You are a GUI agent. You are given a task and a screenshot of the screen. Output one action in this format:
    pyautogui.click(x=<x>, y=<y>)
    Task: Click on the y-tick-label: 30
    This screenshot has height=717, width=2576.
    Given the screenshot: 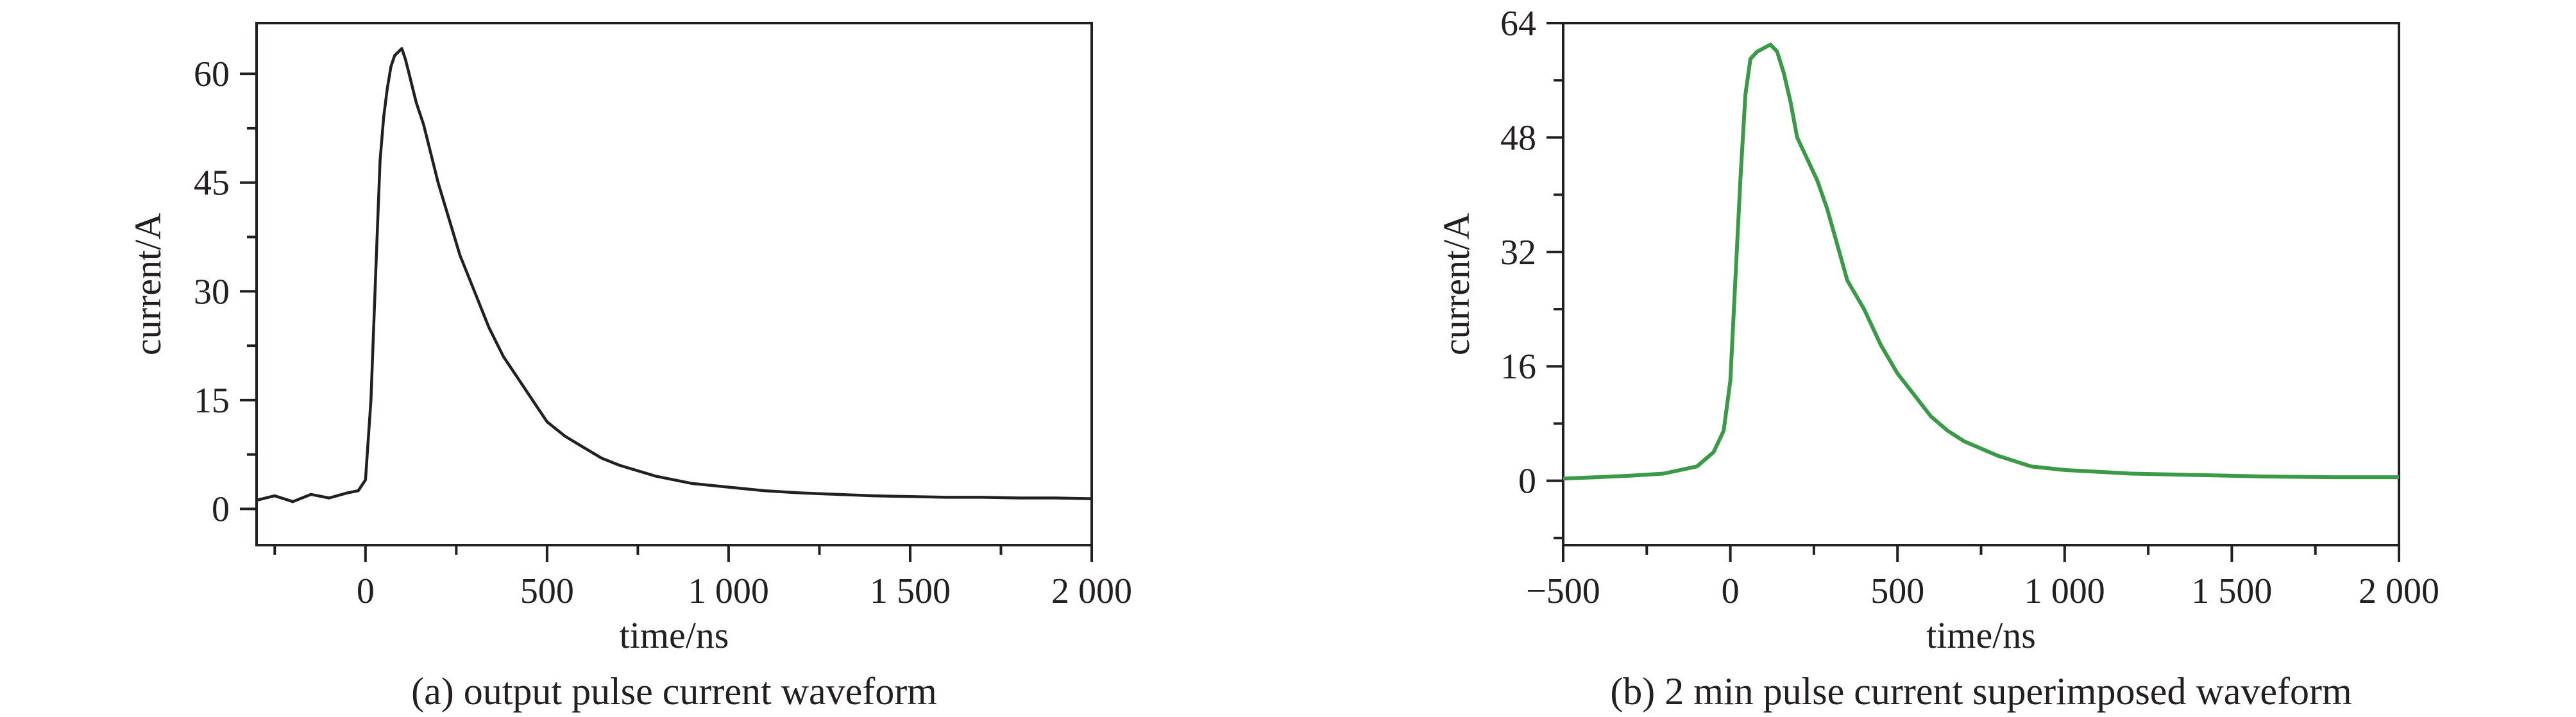 What is the action you would take?
    pyautogui.click(x=212, y=292)
    